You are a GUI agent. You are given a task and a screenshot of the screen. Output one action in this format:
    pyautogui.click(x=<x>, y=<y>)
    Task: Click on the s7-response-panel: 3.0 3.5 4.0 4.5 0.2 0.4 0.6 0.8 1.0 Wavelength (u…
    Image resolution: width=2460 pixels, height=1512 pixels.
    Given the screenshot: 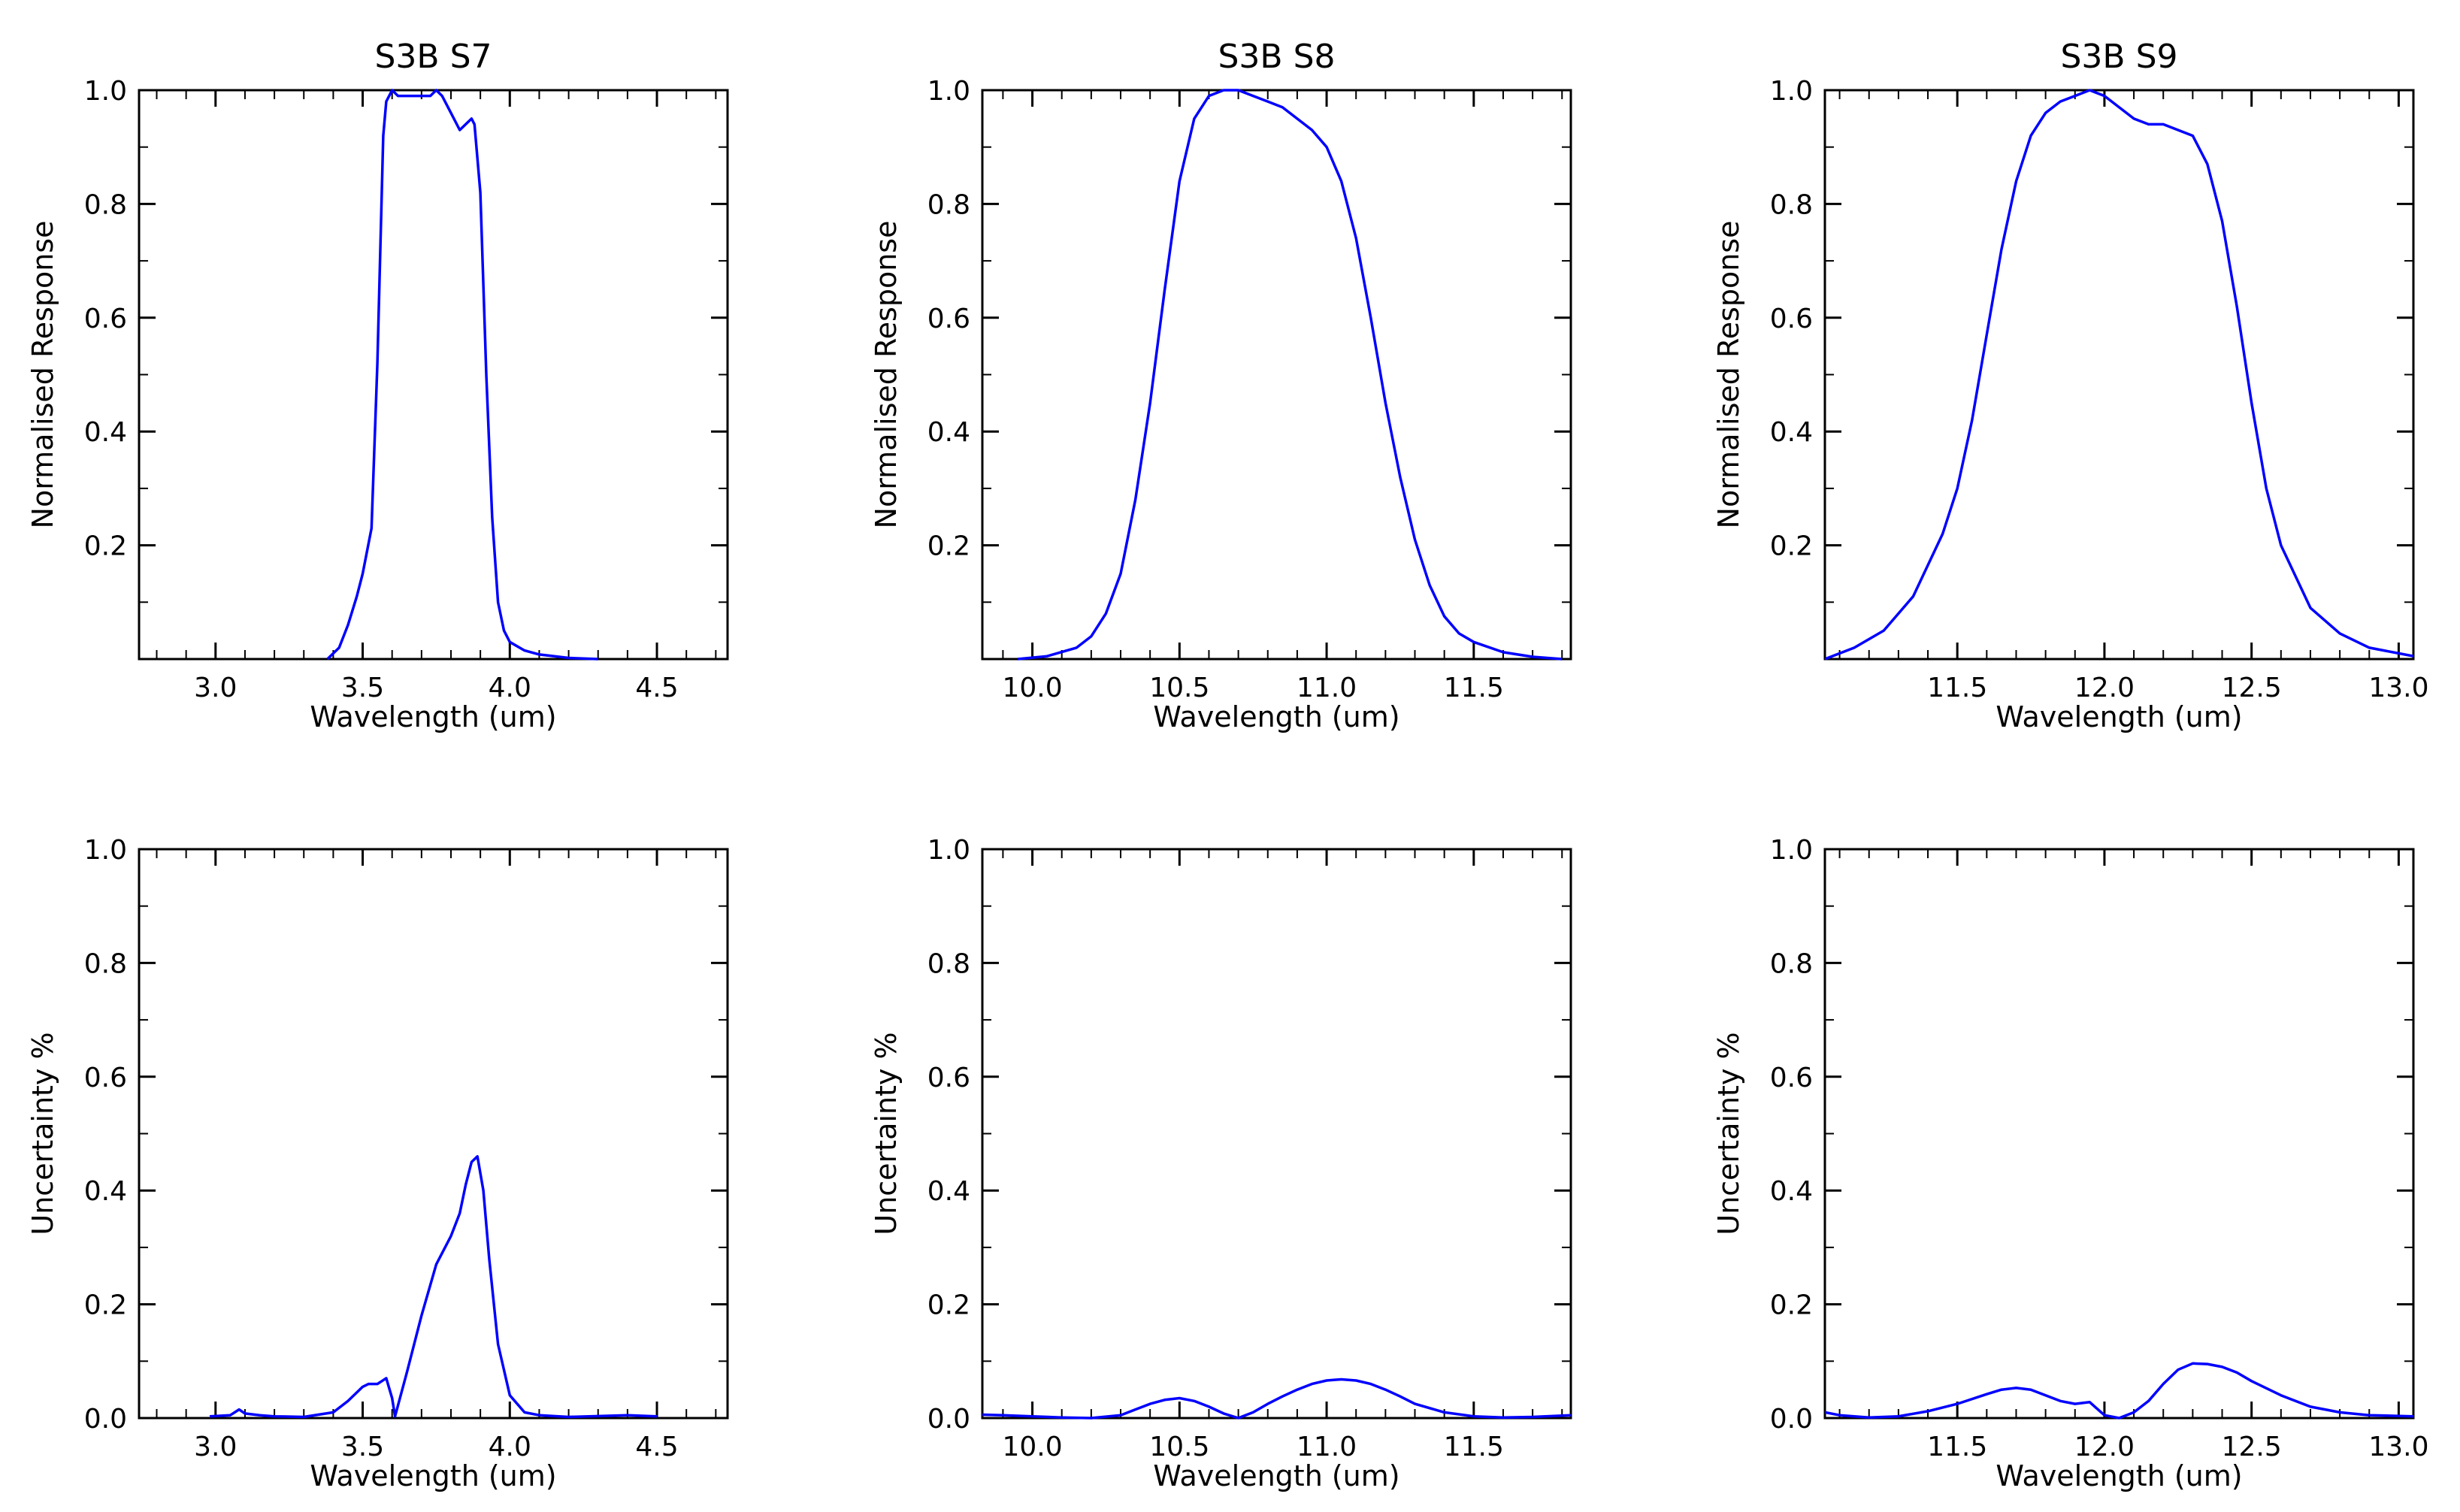 What is the action you would take?
    pyautogui.click(x=377, y=385)
    